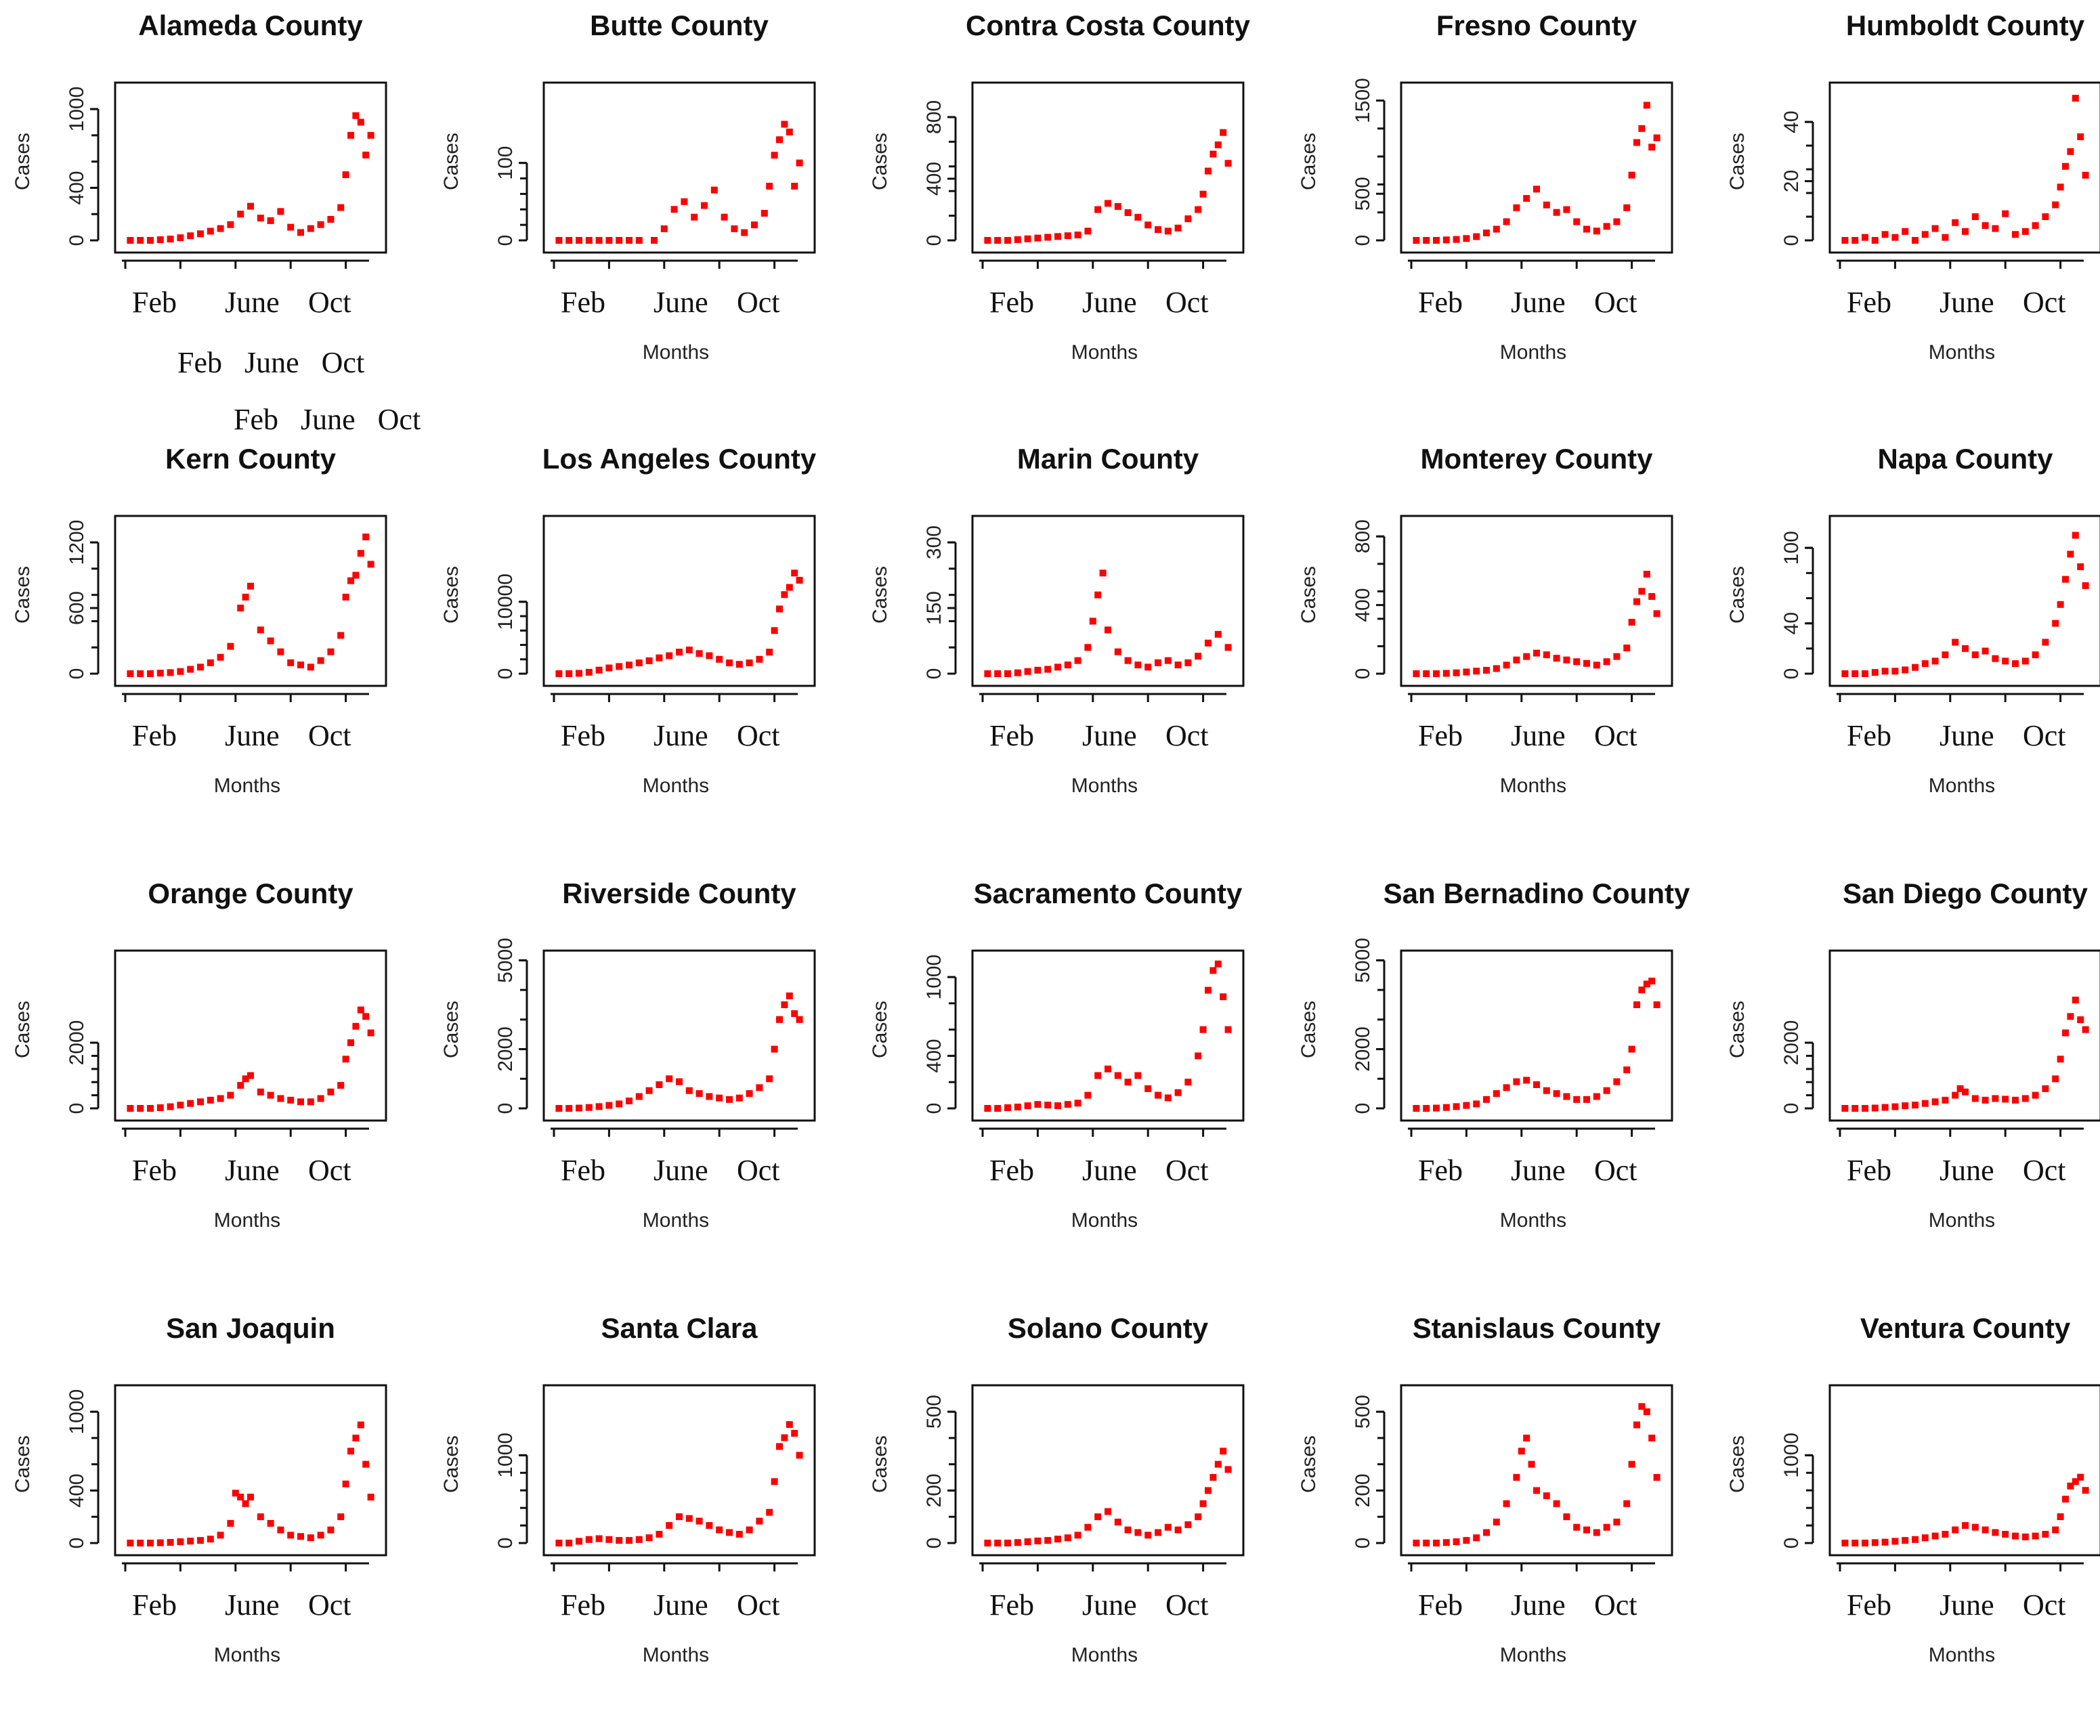  What do you see at coordinates (251, 459) in the screenshot?
I see `chart-title: Kern County` at bounding box center [251, 459].